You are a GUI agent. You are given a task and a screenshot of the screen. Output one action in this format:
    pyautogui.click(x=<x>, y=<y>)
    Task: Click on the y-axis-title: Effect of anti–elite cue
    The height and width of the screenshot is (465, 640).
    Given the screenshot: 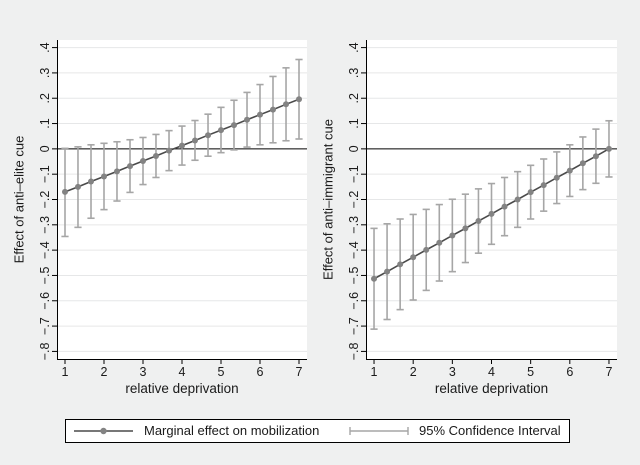 What is the action you would take?
    pyautogui.click(x=19, y=200)
    